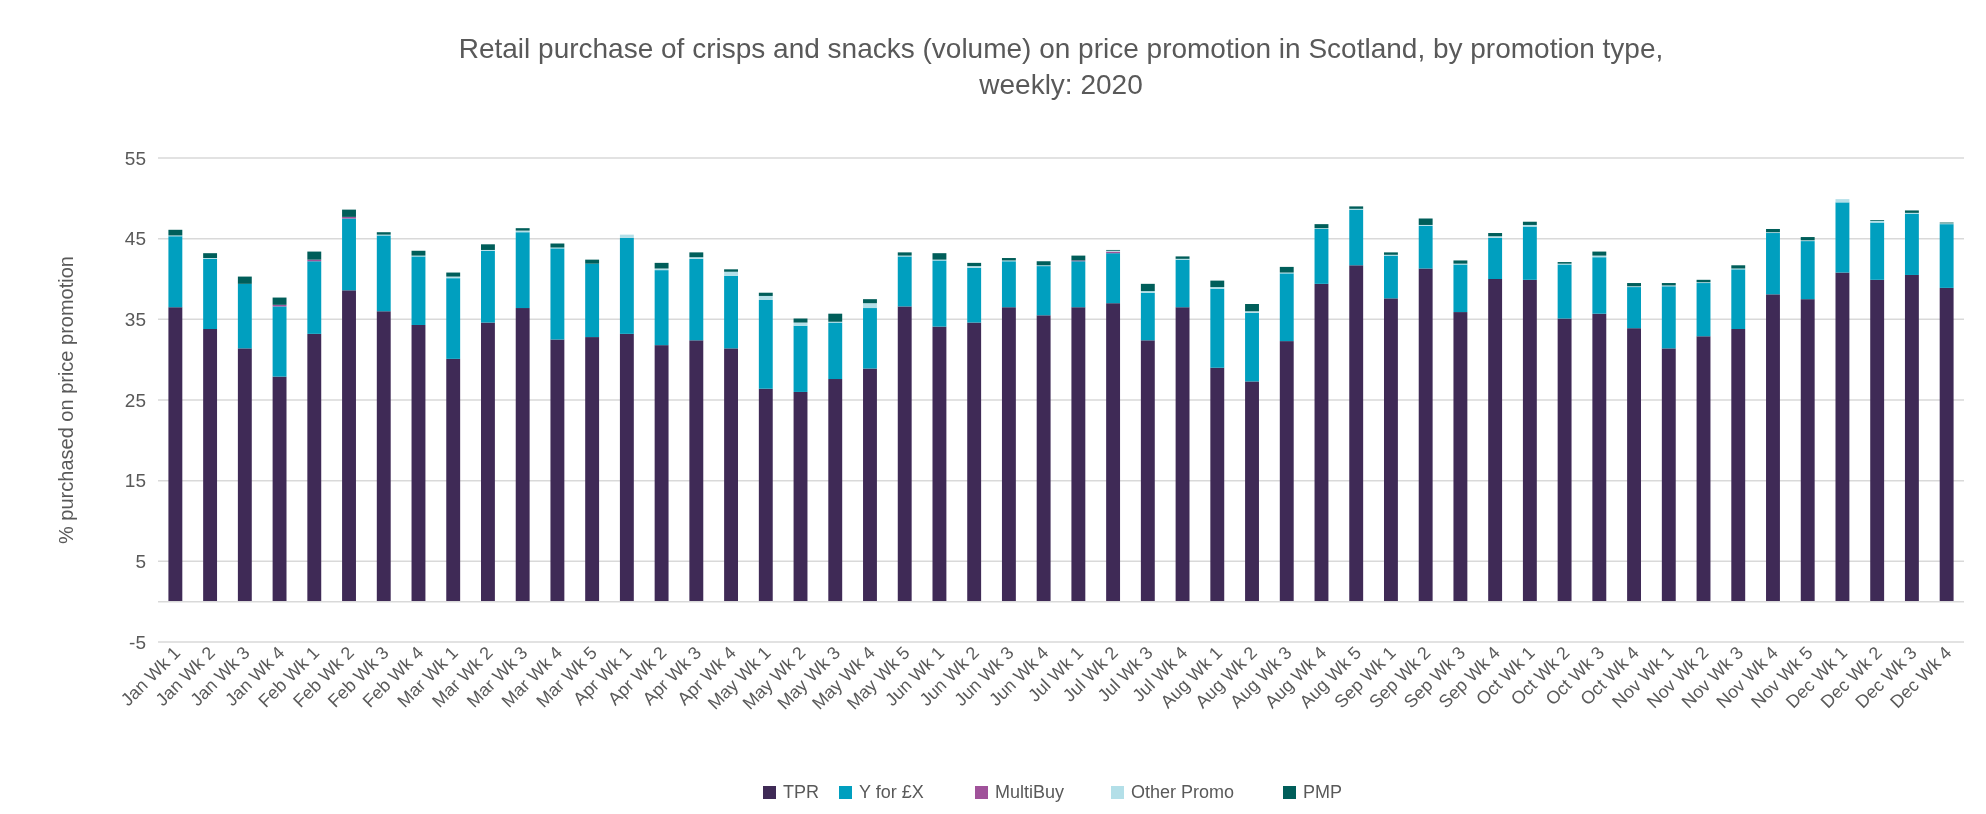  What do you see at coordinates (135, 481) in the screenshot?
I see `y-tick-label: 15` at bounding box center [135, 481].